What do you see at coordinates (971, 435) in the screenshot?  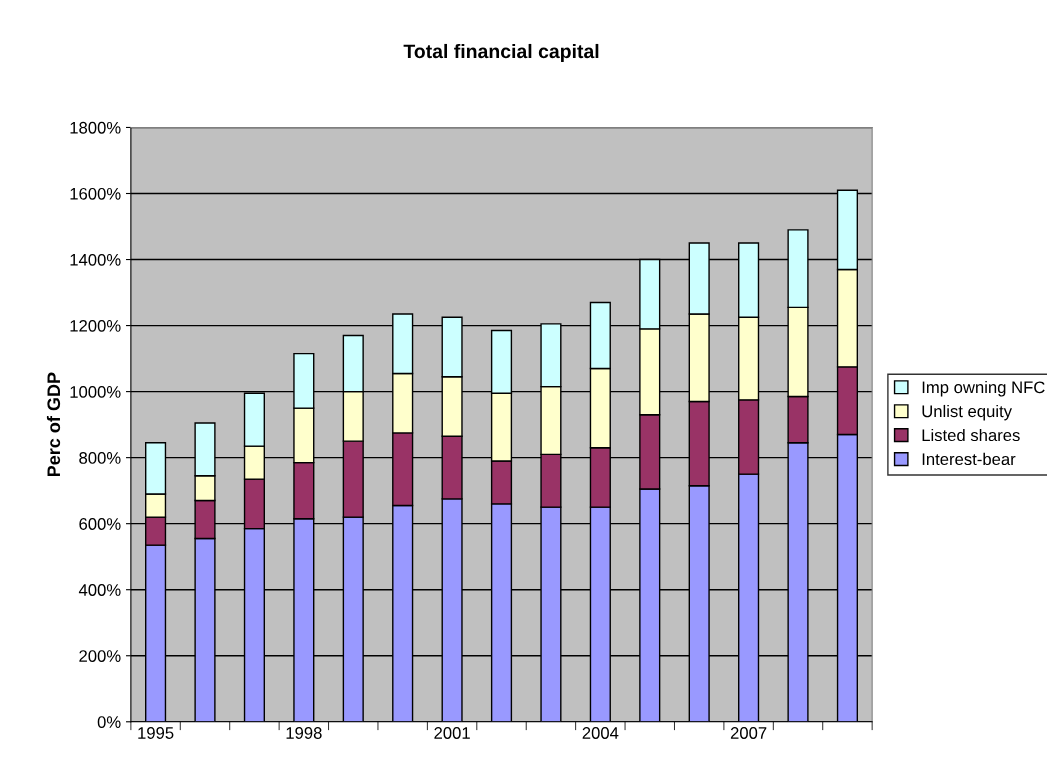 I see `legend-label: Listed shares` at bounding box center [971, 435].